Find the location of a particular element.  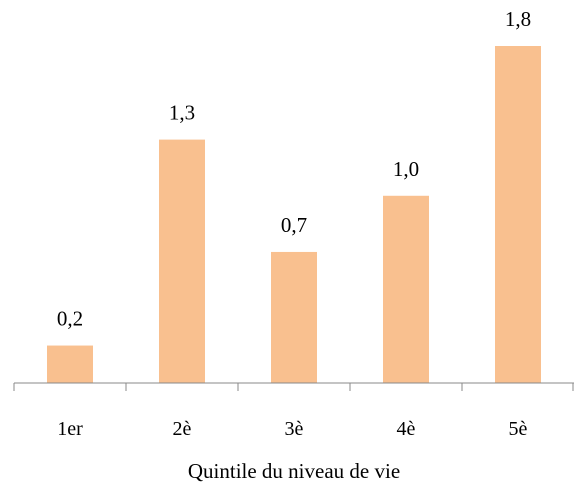

x-tick-label-5: 5è is located at coordinates (518, 429).